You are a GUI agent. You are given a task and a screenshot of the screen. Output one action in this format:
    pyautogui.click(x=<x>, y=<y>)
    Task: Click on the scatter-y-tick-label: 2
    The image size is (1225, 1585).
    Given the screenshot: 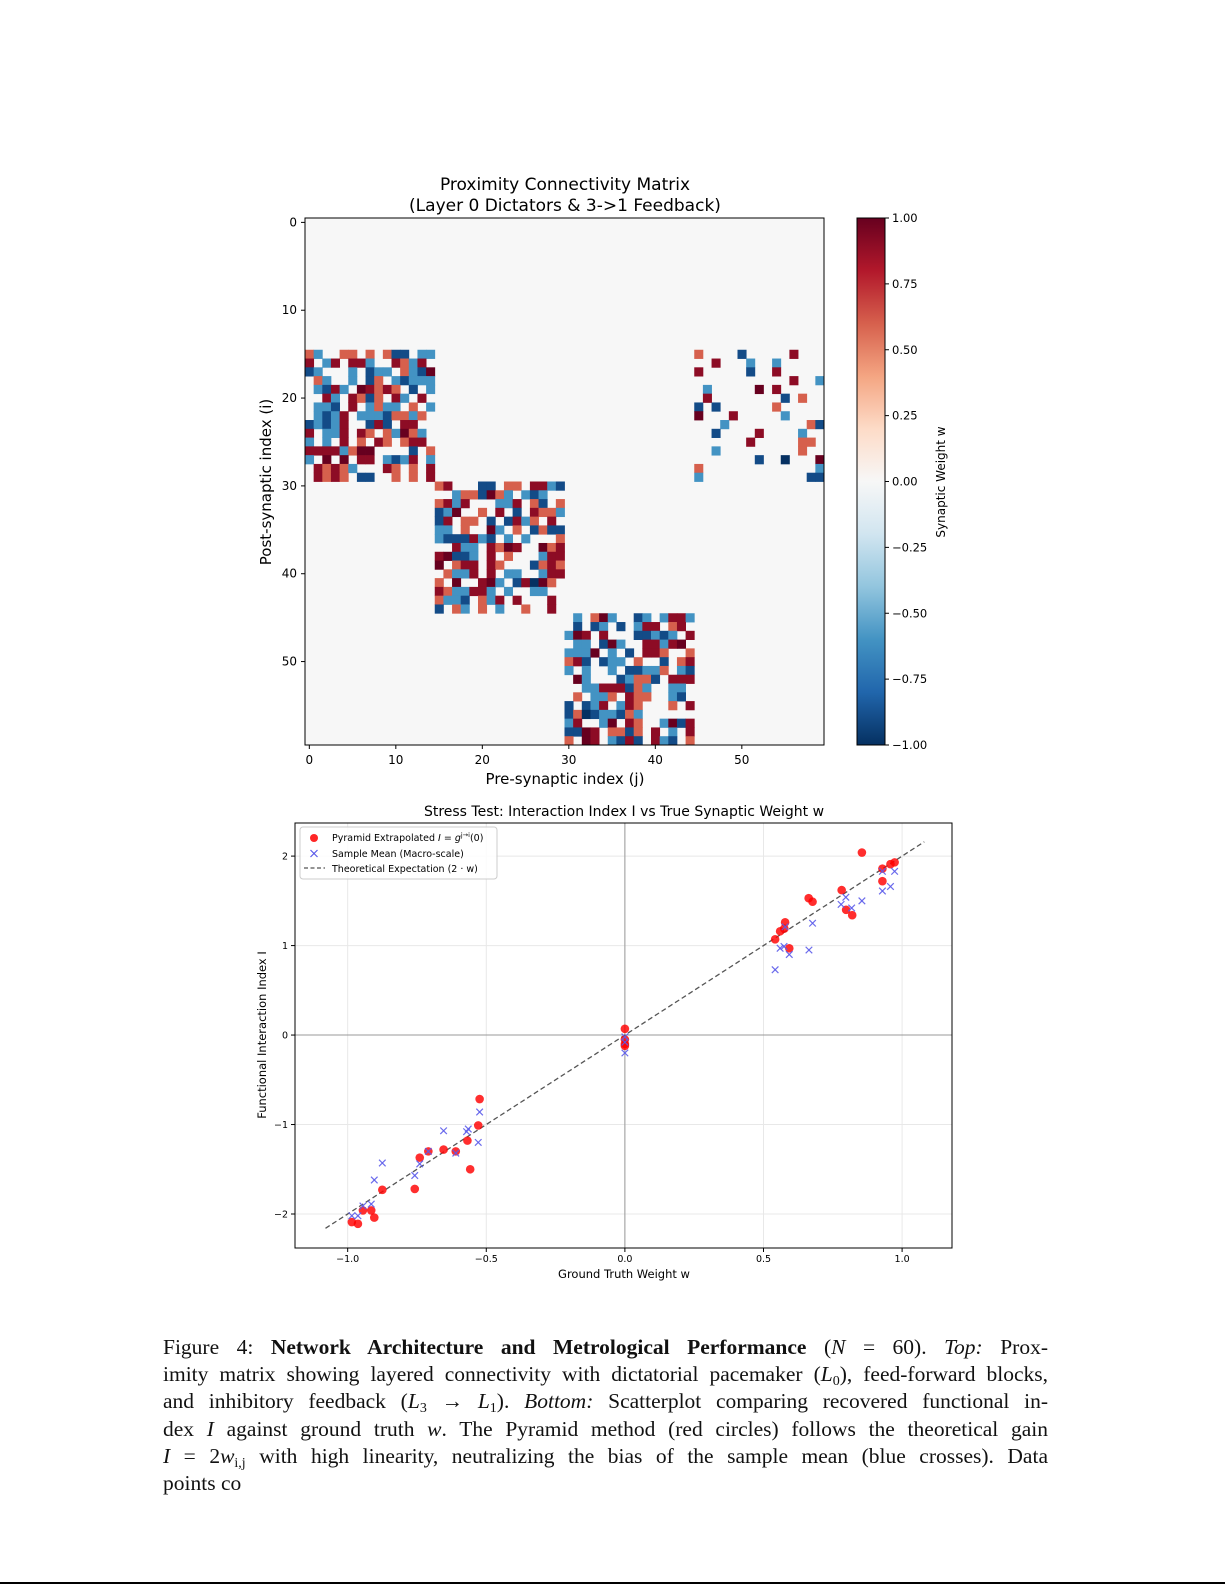 What is the action you would take?
    pyautogui.click(x=285, y=857)
    